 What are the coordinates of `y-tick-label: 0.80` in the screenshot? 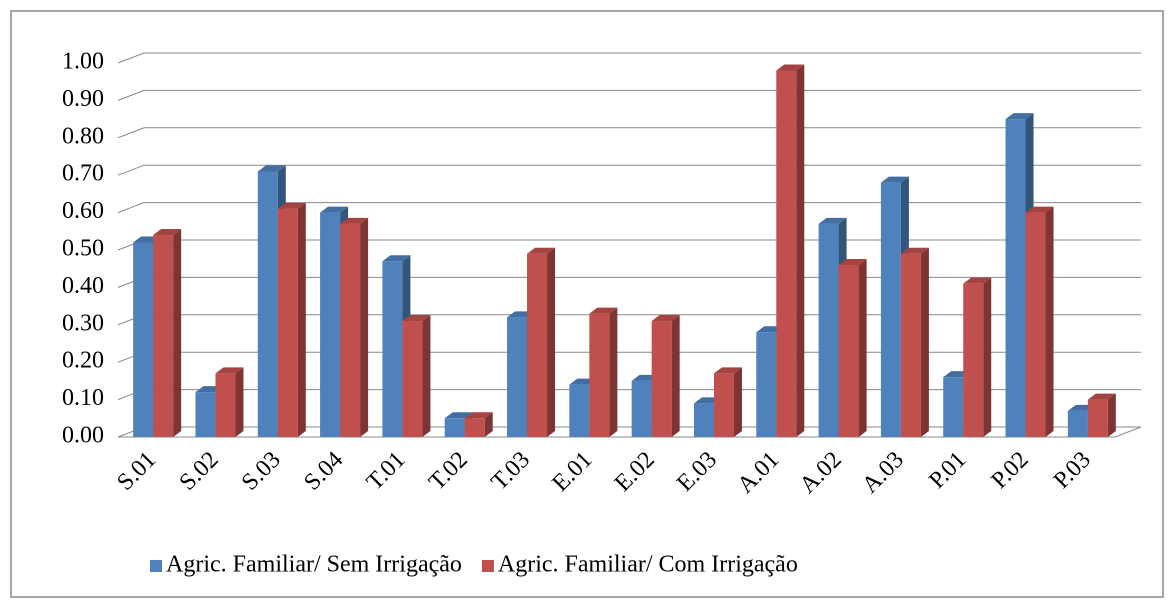 It's located at (83, 136).